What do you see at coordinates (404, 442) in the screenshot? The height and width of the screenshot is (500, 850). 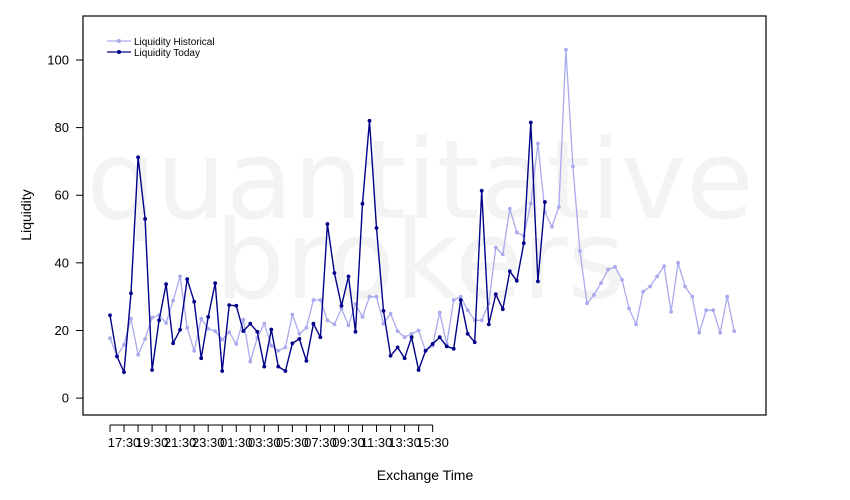 I see `x-tick-label-10: 13:30` at bounding box center [404, 442].